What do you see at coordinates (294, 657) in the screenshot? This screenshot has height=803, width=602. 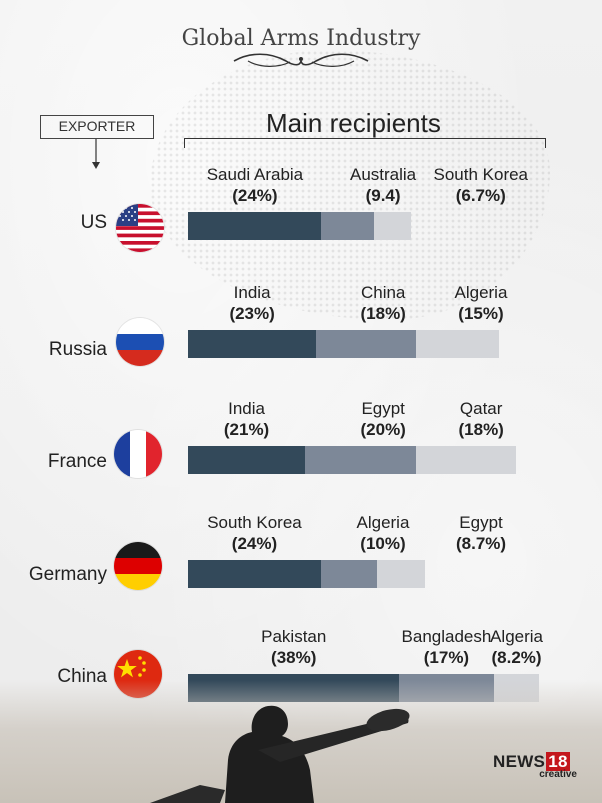 I see `recipient-share: (38%)` at bounding box center [294, 657].